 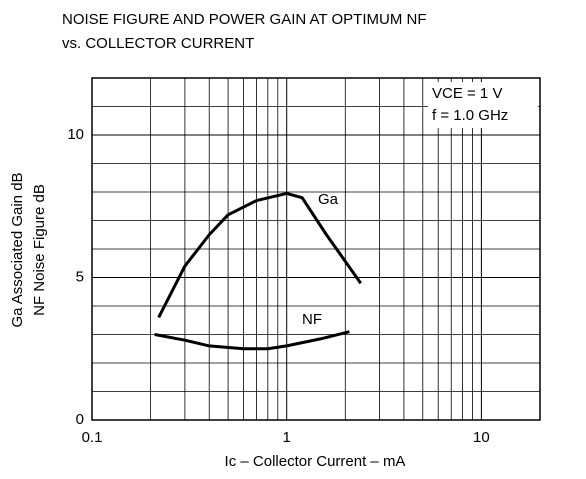 What do you see at coordinates (80, 419) in the screenshot?
I see `y-tick-label: 0` at bounding box center [80, 419].